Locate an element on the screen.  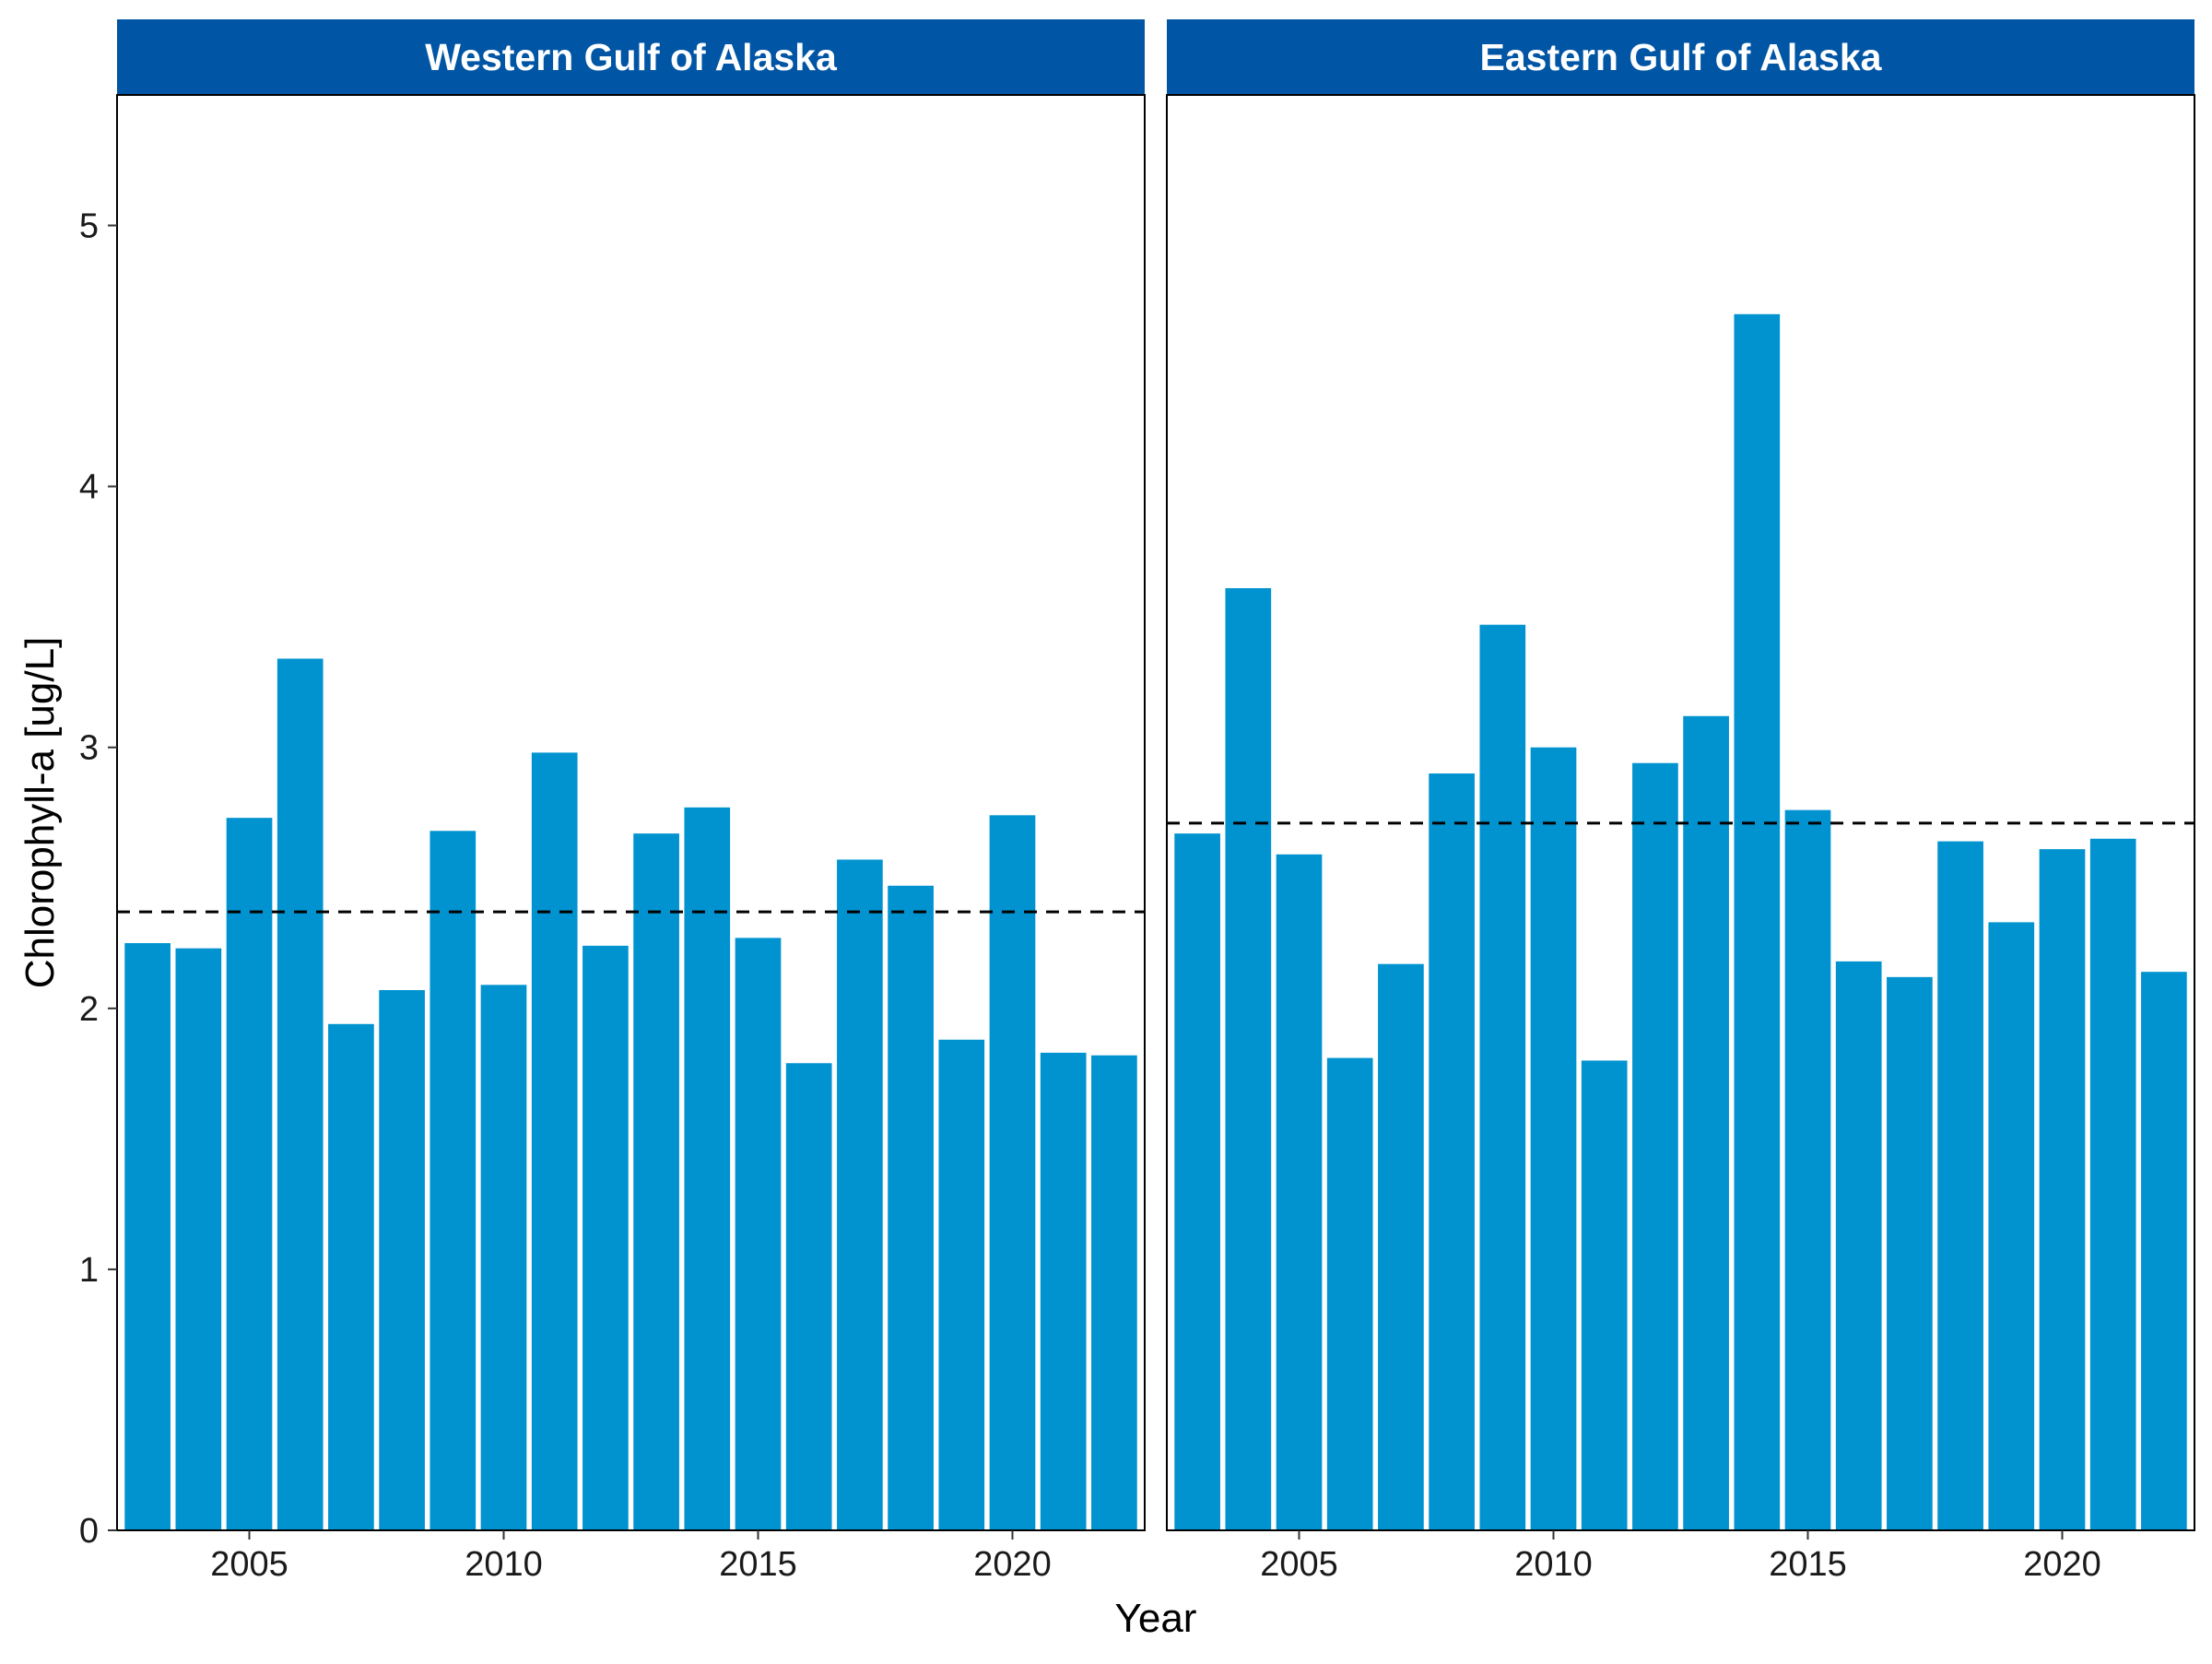
y-tick-label: 2 is located at coordinates (89, 1009).